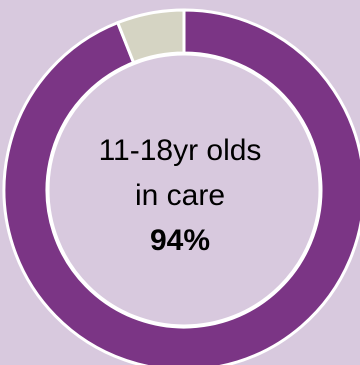 The width and height of the screenshot is (360, 365). What do you see at coordinates (180, 150) in the screenshot?
I see `center-label-line-1: 11-18yr olds` at bounding box center [180, 150].